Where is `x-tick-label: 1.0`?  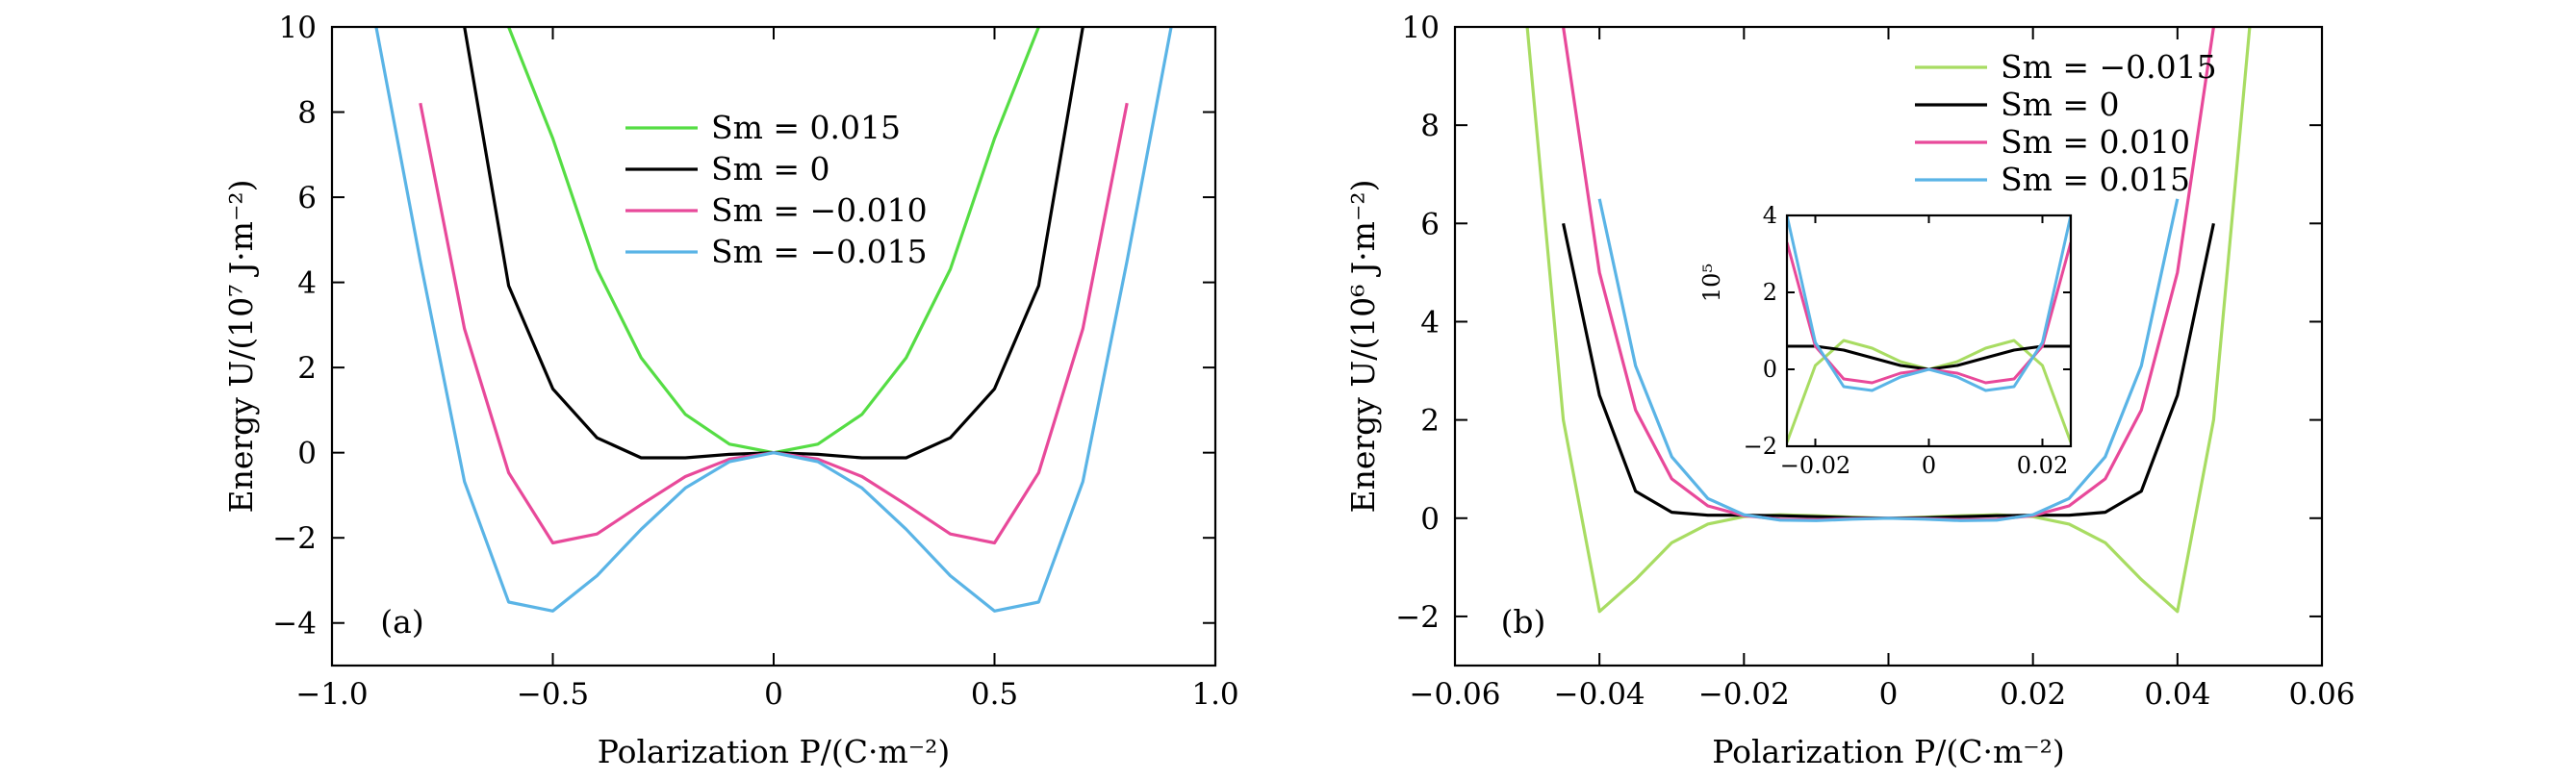 x-tick-label: 1.0 is located at coordinates (1214, 695).